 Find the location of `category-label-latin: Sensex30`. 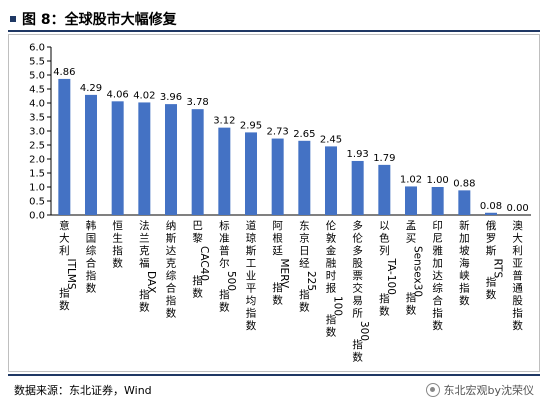

category-label-latin: Sensex30 is located at coordinates (418, 271).